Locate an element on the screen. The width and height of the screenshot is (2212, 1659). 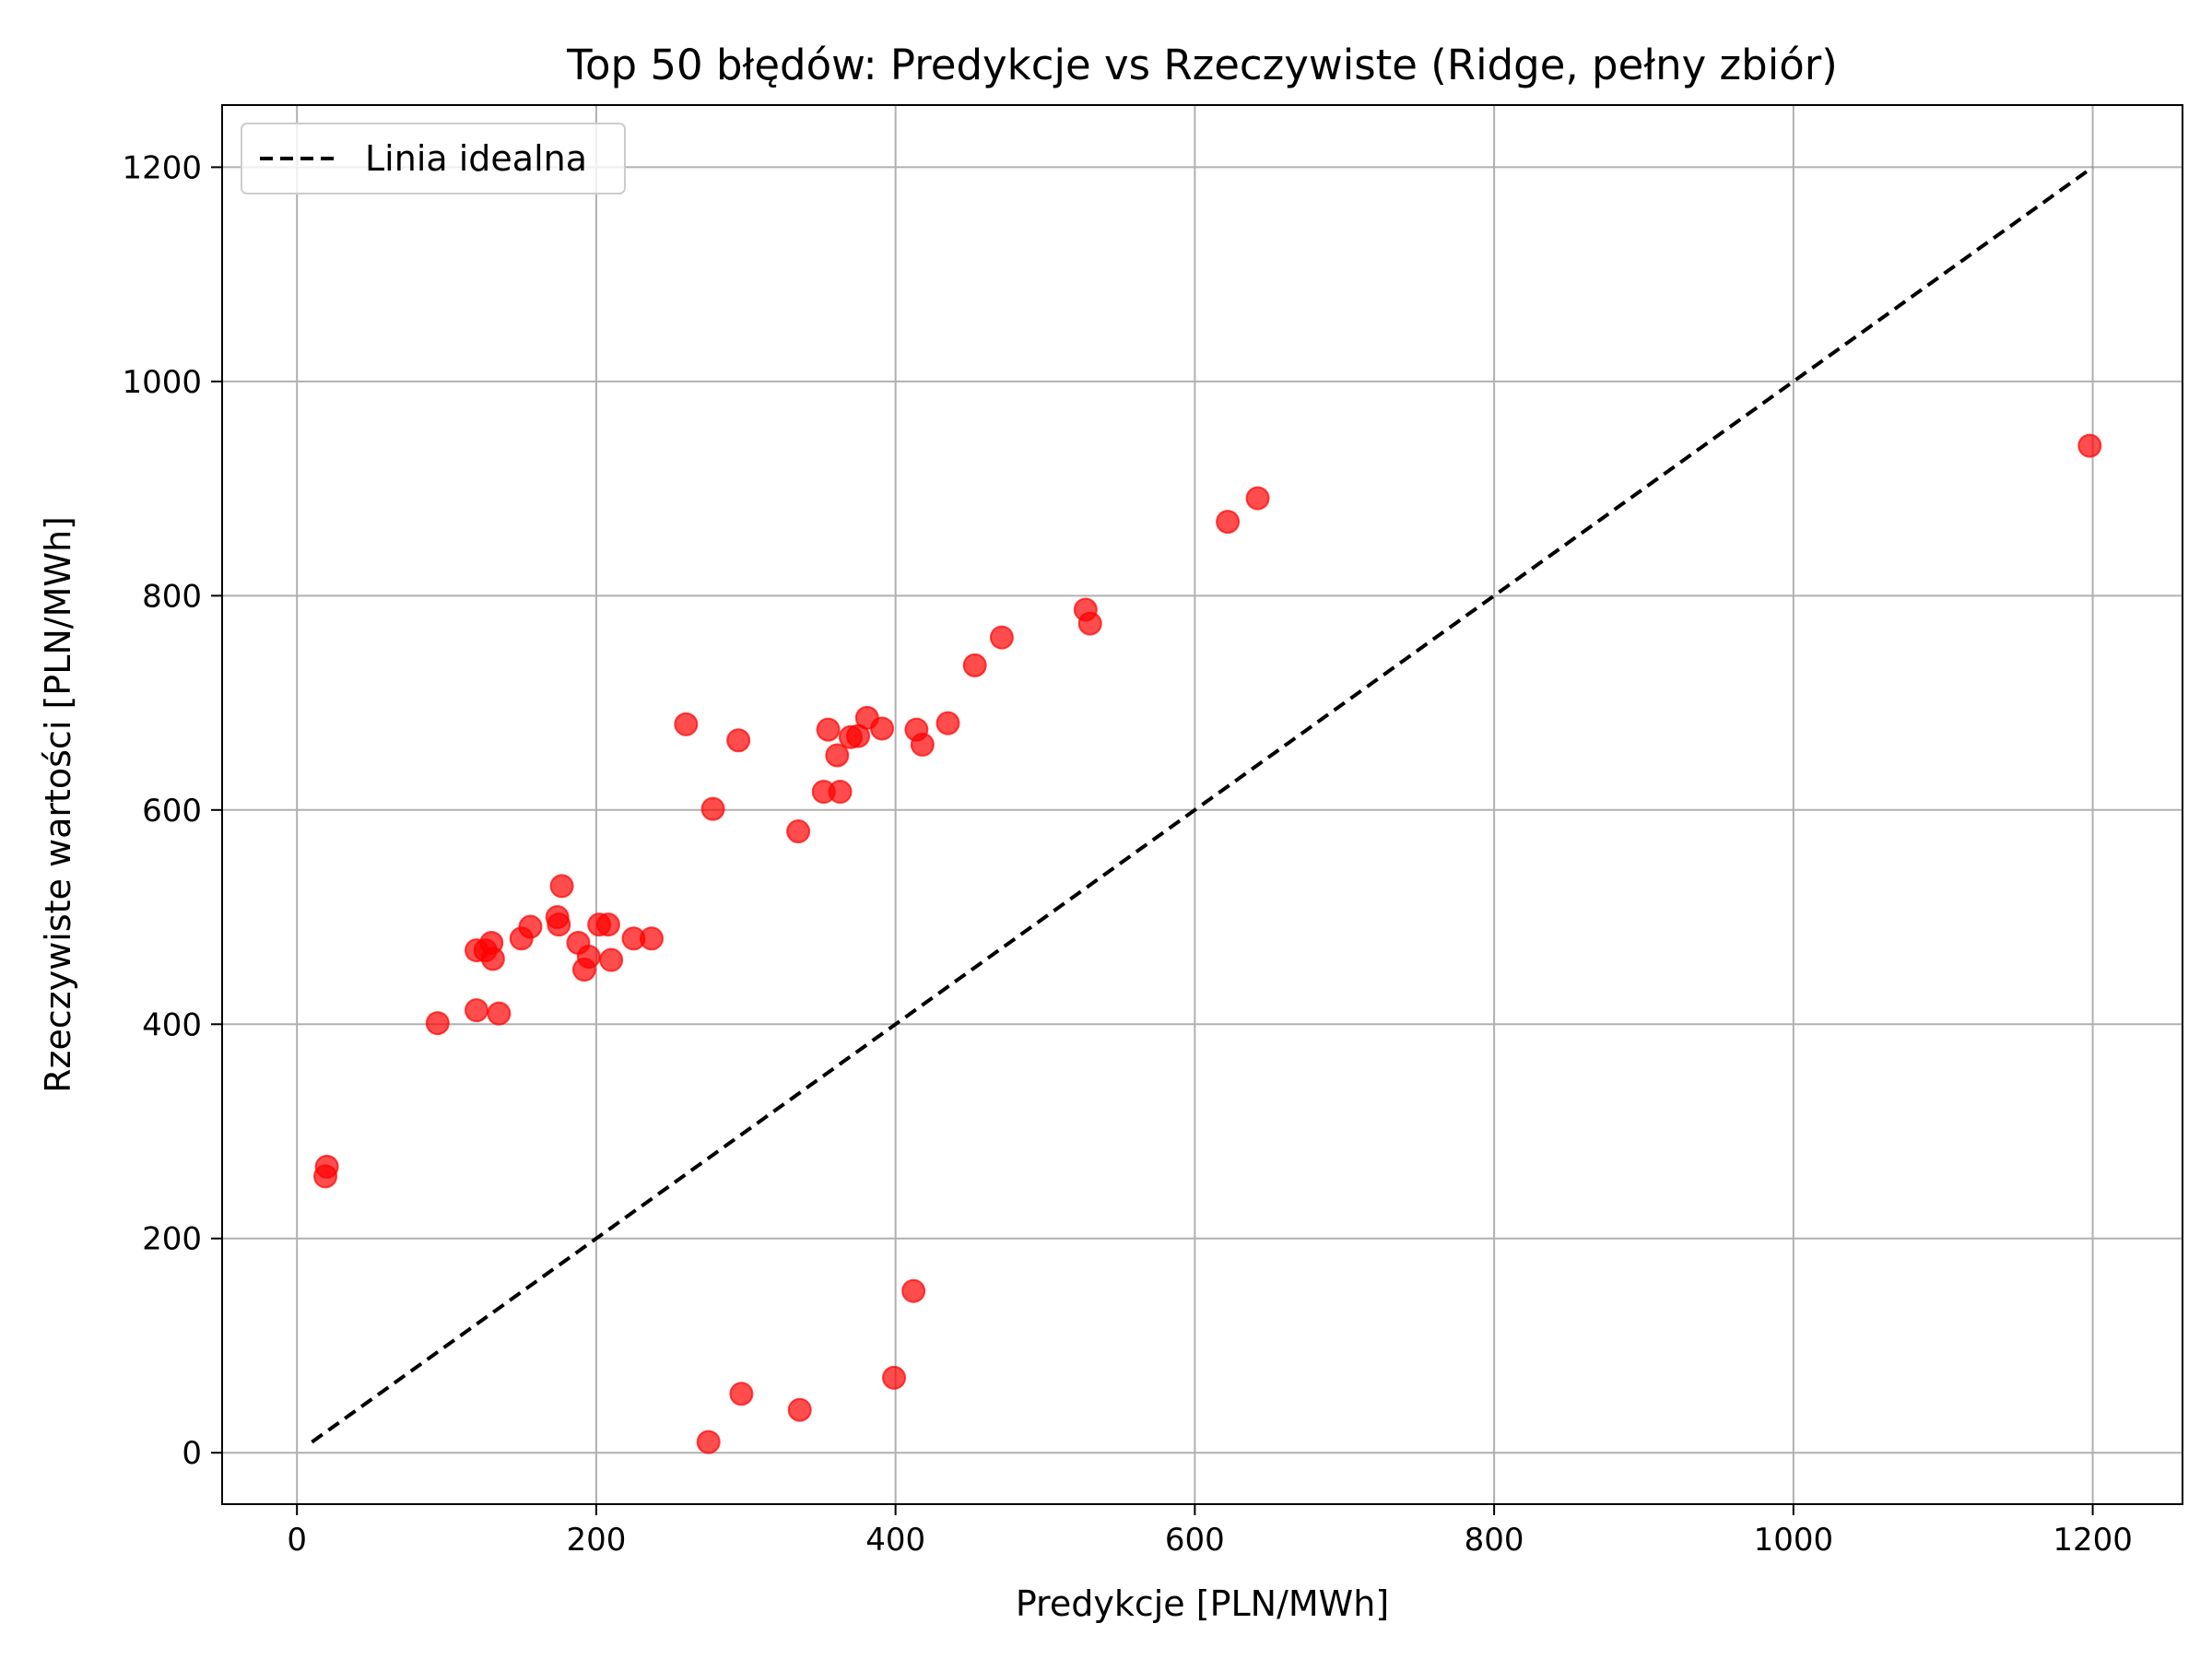
x-tick-label-1000: 1000 is located at coordinates (1794, 1540).